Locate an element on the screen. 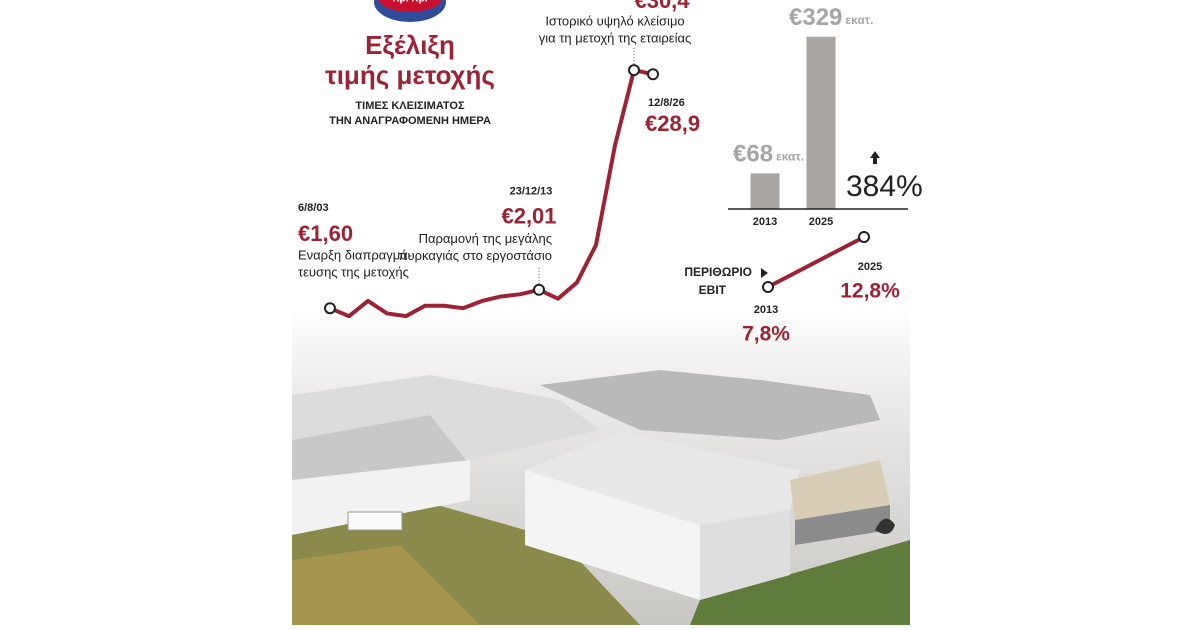 This screenshot has height=630, width=1200. field is located at coordinates (386, 585).